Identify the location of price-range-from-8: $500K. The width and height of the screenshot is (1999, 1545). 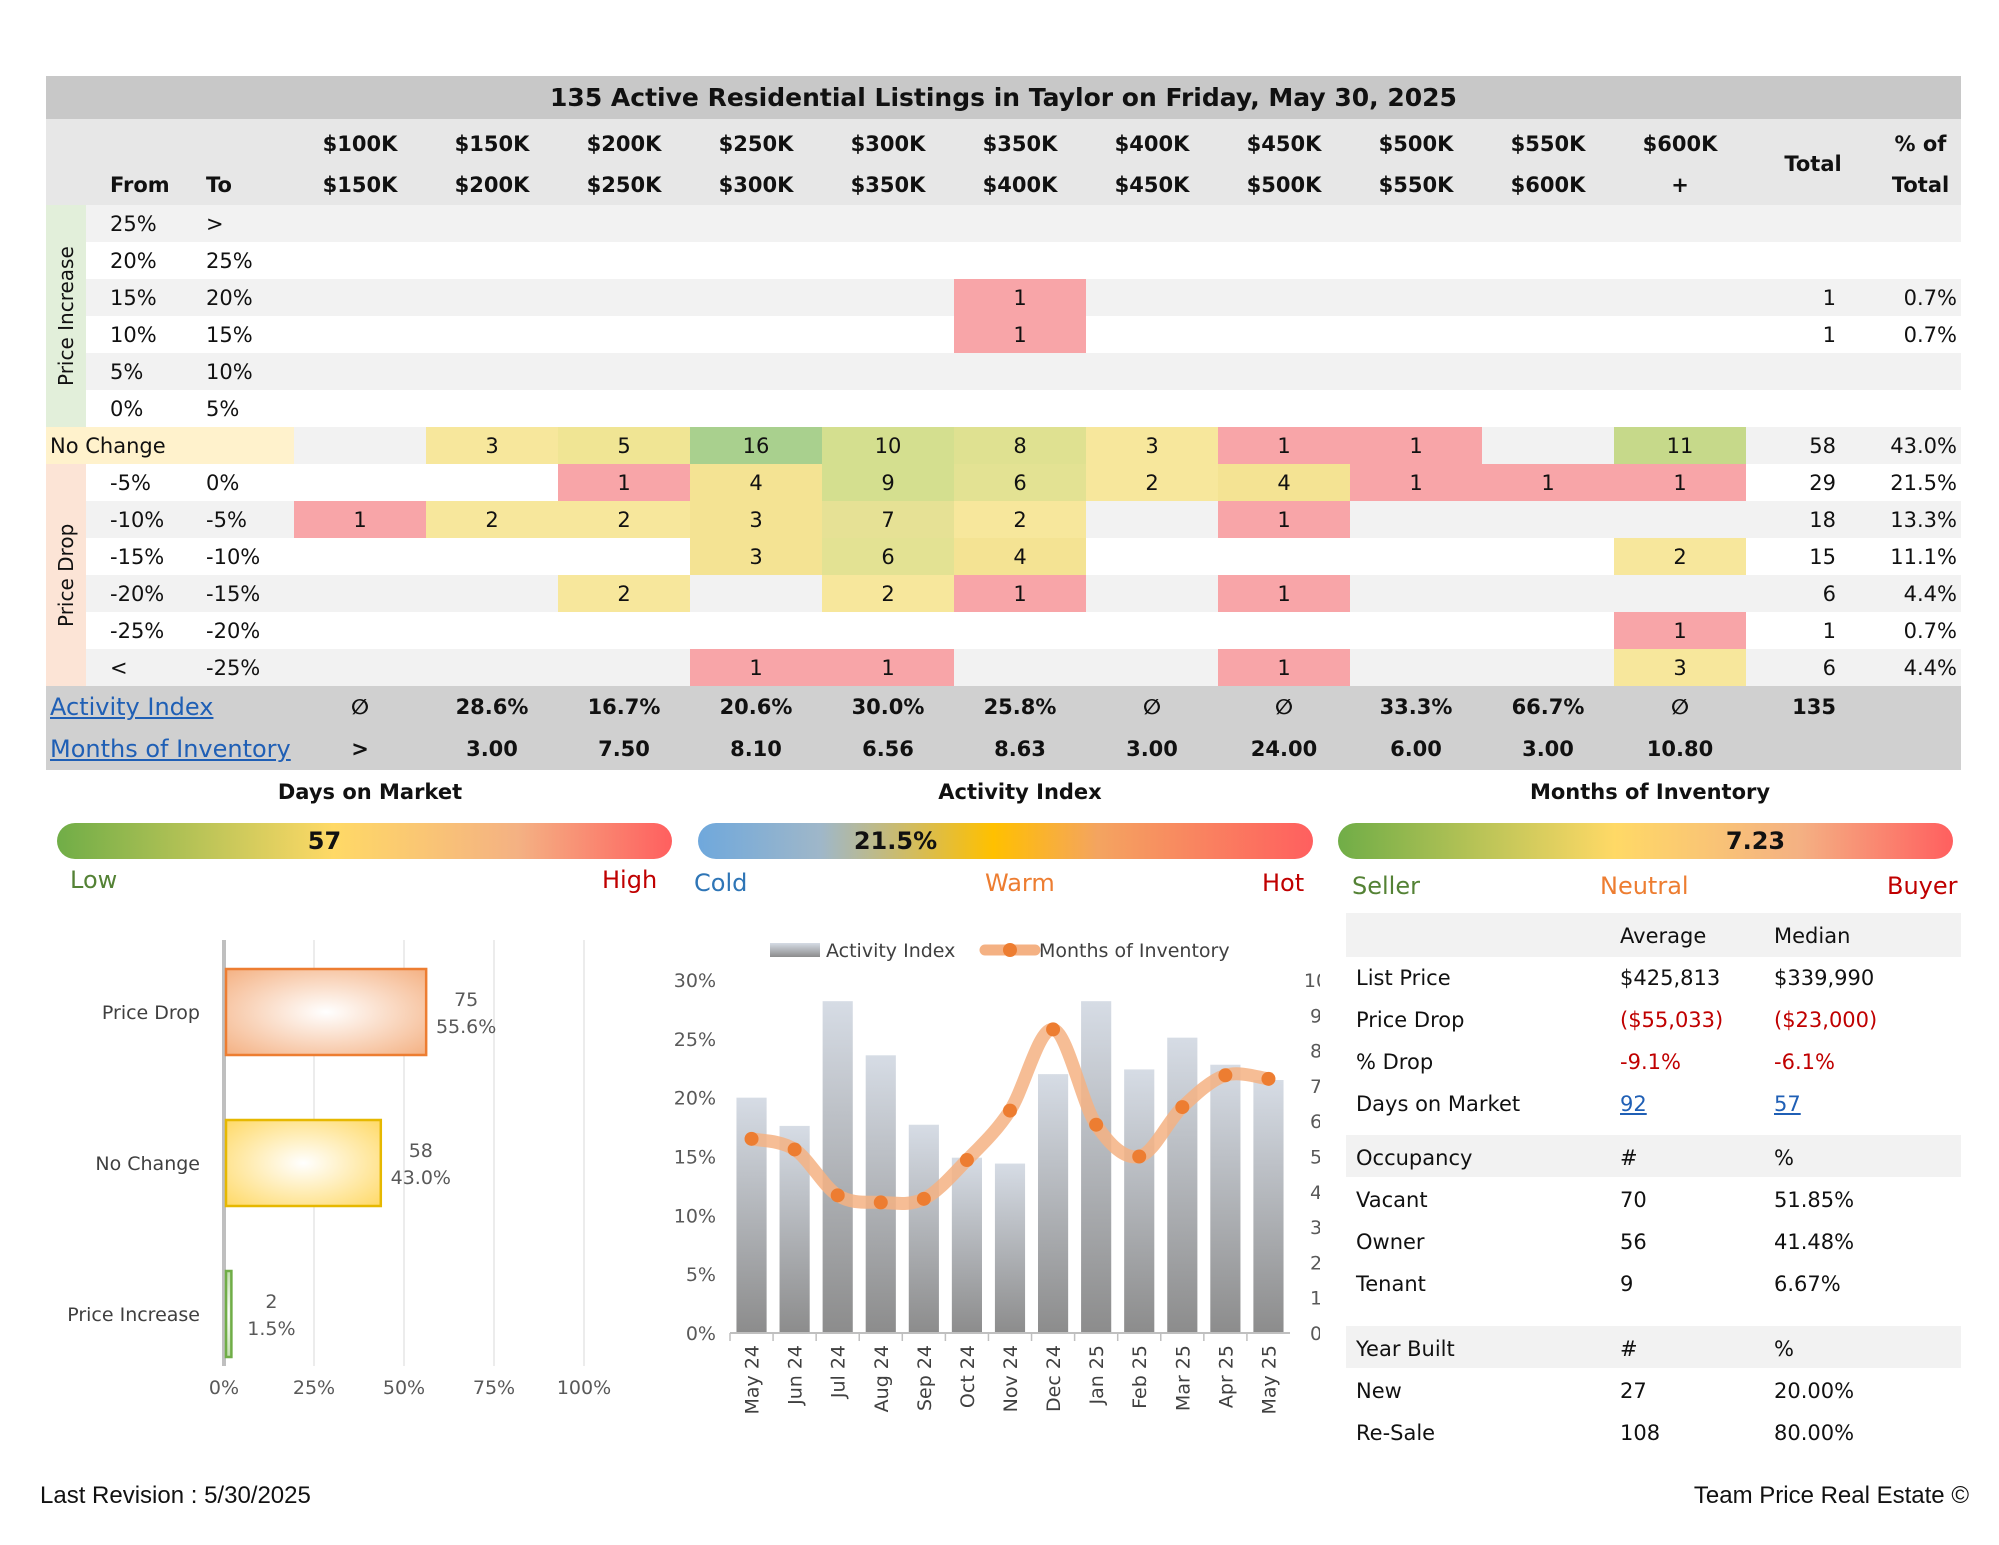
(1416, 143).